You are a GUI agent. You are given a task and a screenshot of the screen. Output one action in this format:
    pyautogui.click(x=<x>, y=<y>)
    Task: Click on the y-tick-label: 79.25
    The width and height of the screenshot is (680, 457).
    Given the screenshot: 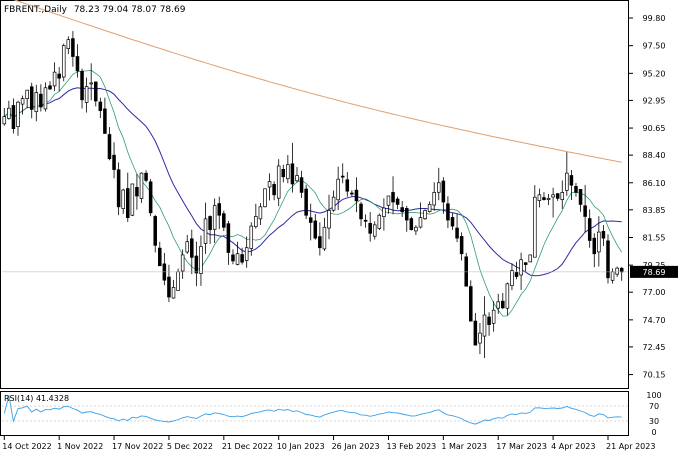 What is the action you would take?
    pyautogui.click(x=654, y=265)
    